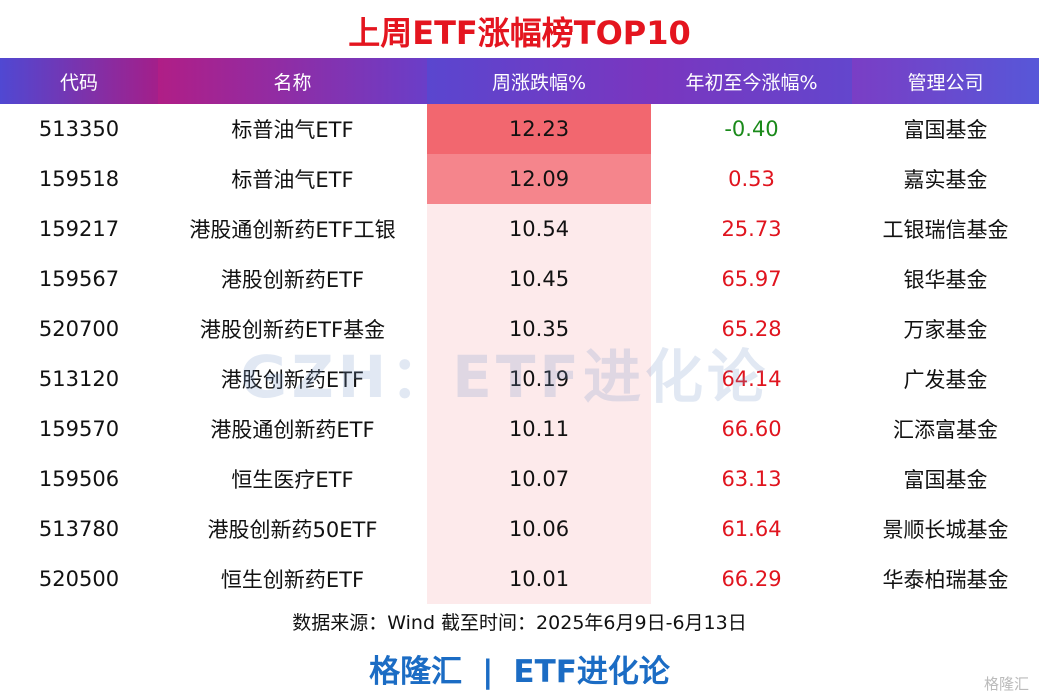 This screenshot has width=1039, height=700. I want to click on table-cell: 10.35, so click(539, 329).